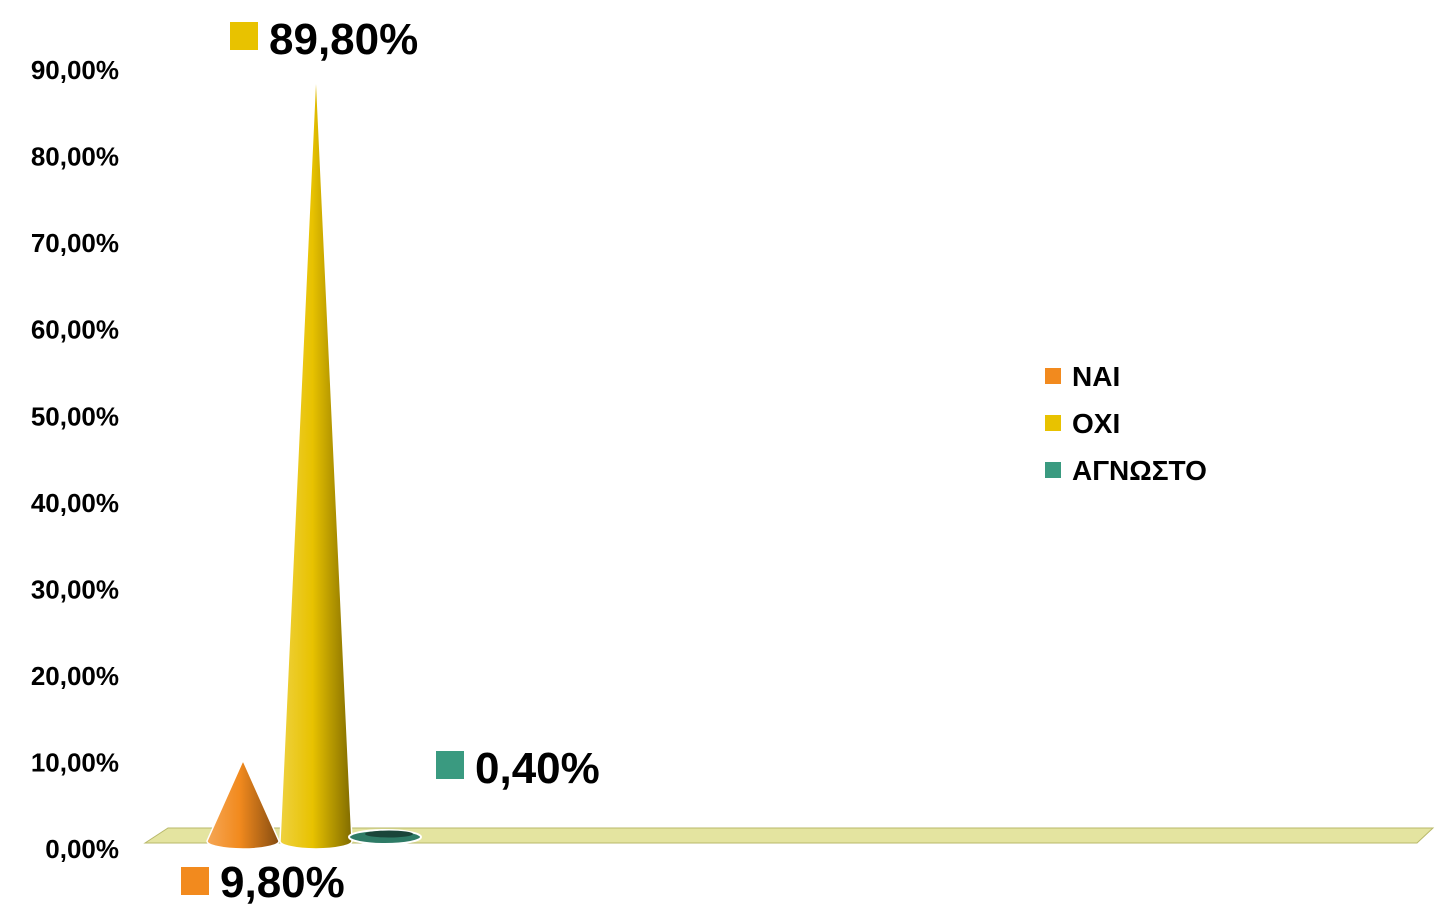  Describe the element at coordinates (75, 70) in the screenshot. I see `y-tick-label: 90,00%` at that location.